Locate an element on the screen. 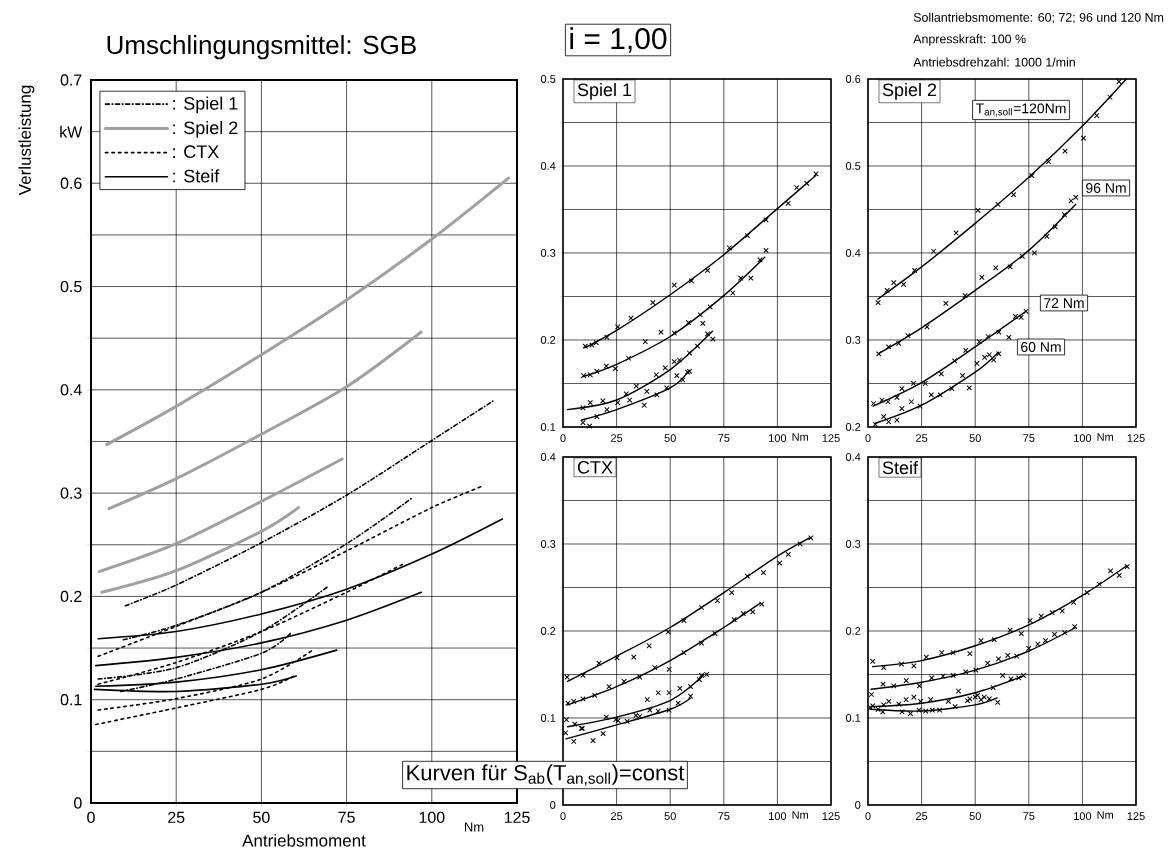  annotation: 96 Nm is located at coordinates (1106, 188).